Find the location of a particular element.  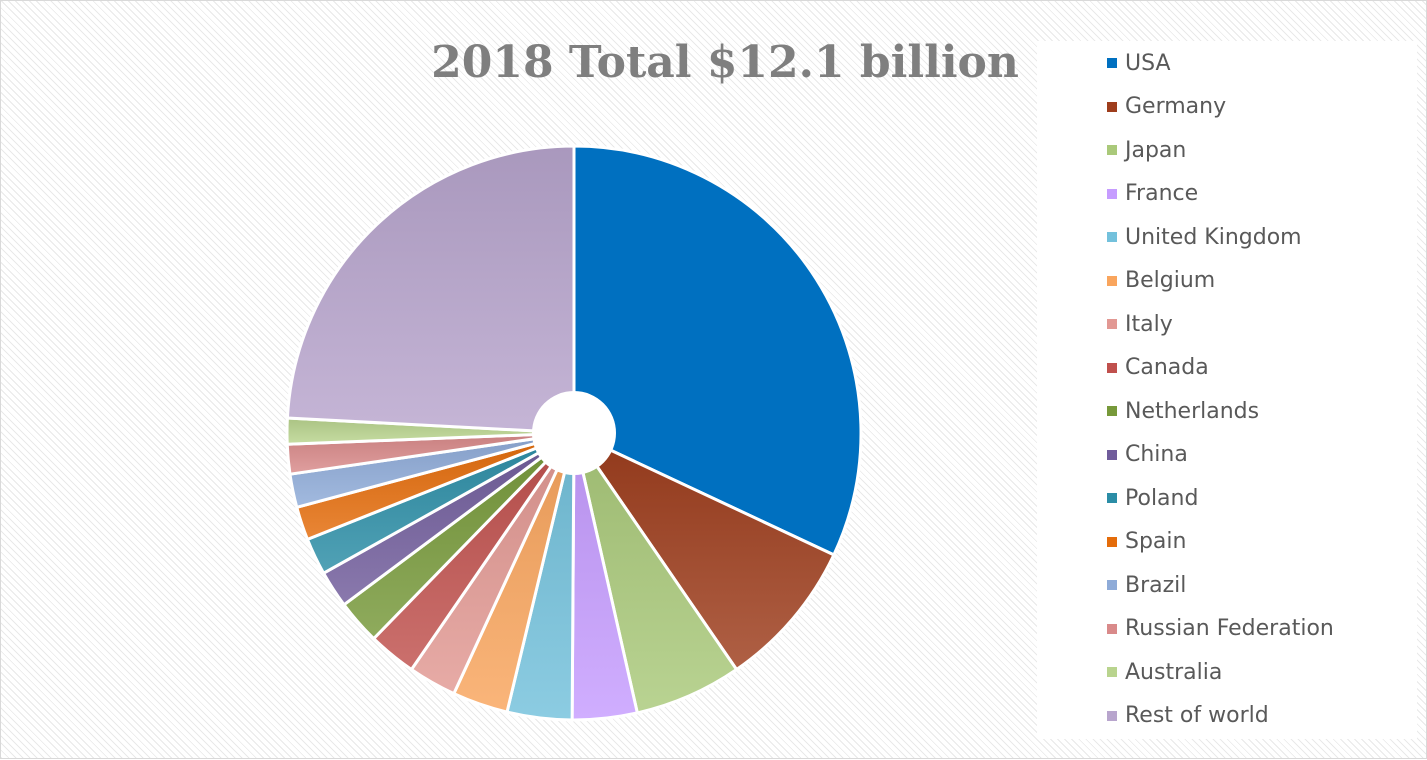

chart-title: 2018 Total $12.1 billion is located at coordinates (725, 62).